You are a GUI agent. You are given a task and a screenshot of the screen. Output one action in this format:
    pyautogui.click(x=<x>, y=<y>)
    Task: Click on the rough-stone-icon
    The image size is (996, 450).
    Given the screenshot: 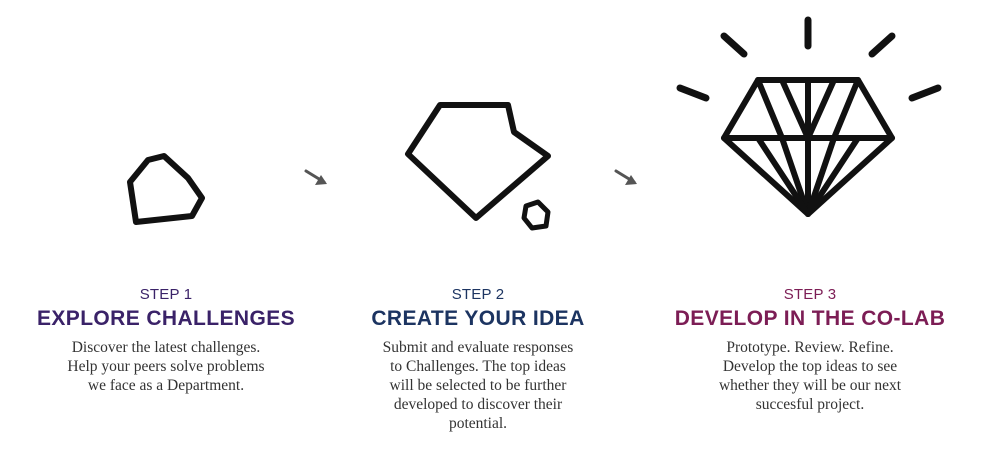 What is the action you would take?
    pyautogui.click(x=479, y=166)
    